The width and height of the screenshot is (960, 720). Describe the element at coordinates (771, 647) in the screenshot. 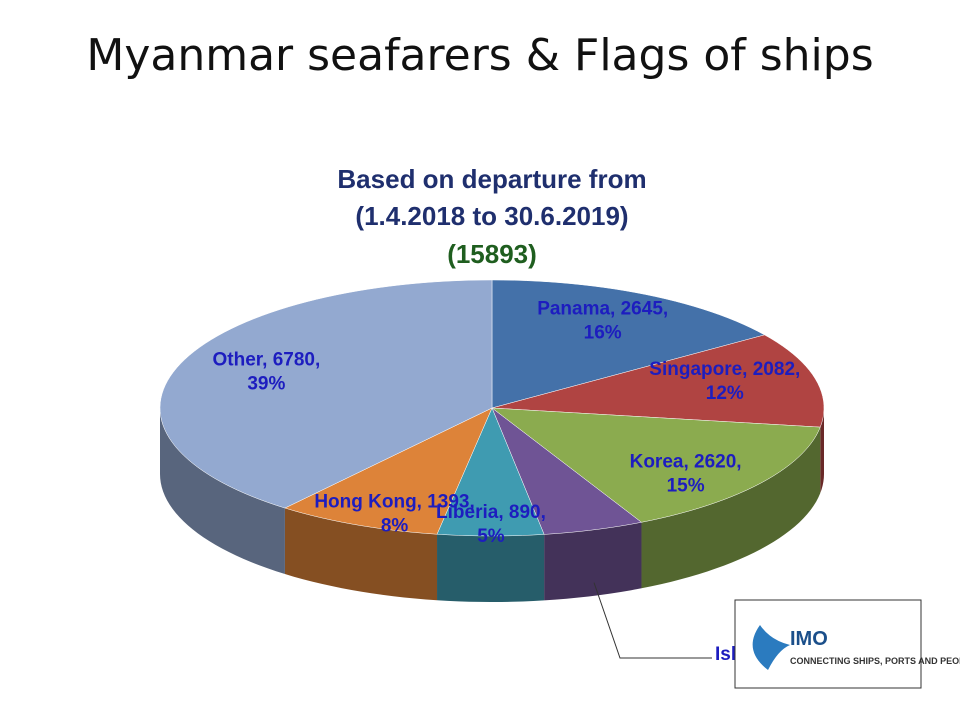

I see `logo-icon` at that location.